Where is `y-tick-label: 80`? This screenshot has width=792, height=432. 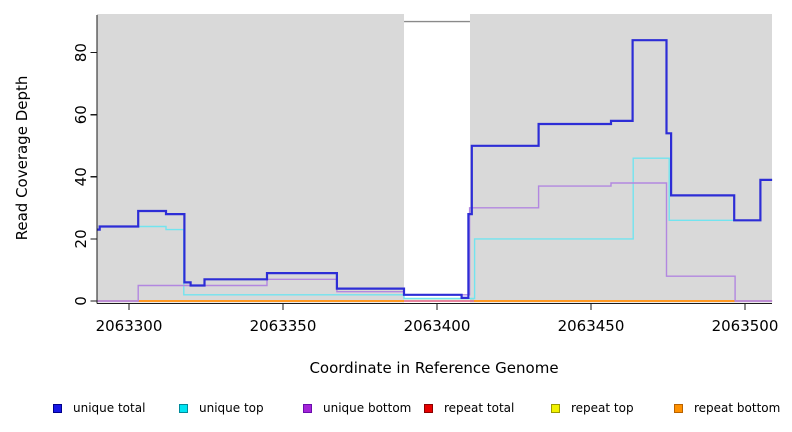 y-tick-label: 80 is located at coordinates (81, 52).